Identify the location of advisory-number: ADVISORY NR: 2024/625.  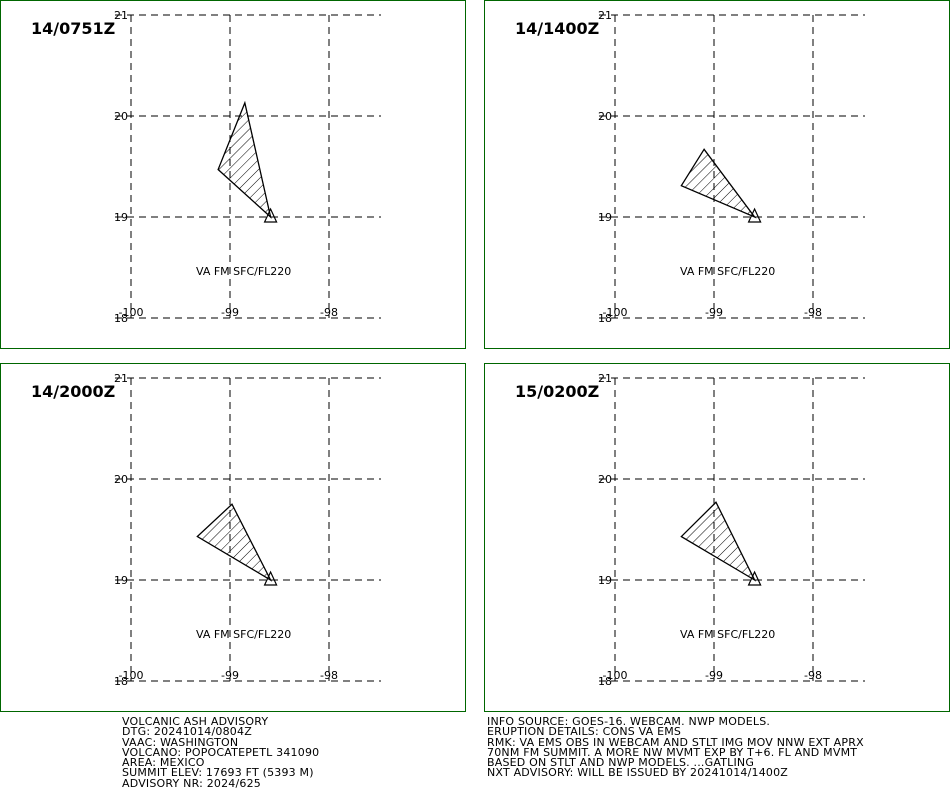
(191, 783).